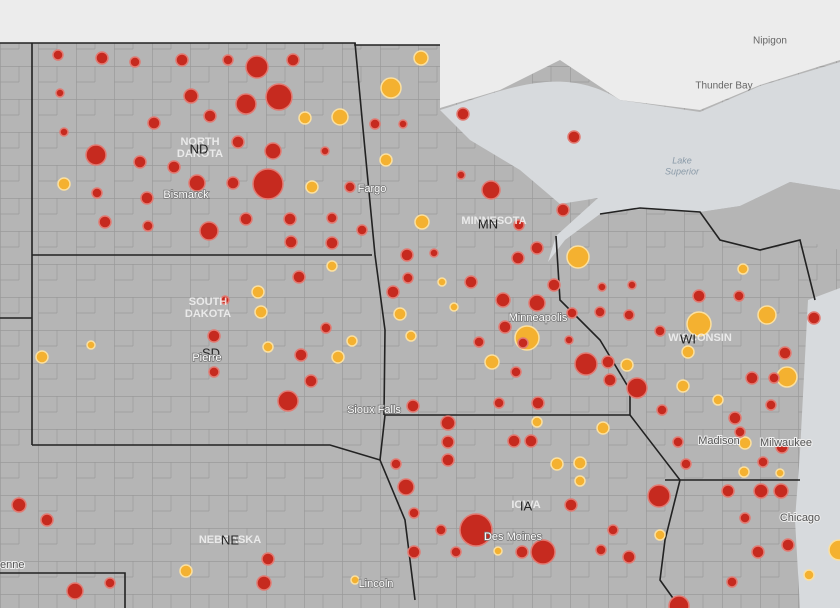 The width and height of the screenshot is (840, 608). What do you see at coordinates (688, 338) in the screenshot?
I see `state-abbr: WI` at bounding box center [688, 338].